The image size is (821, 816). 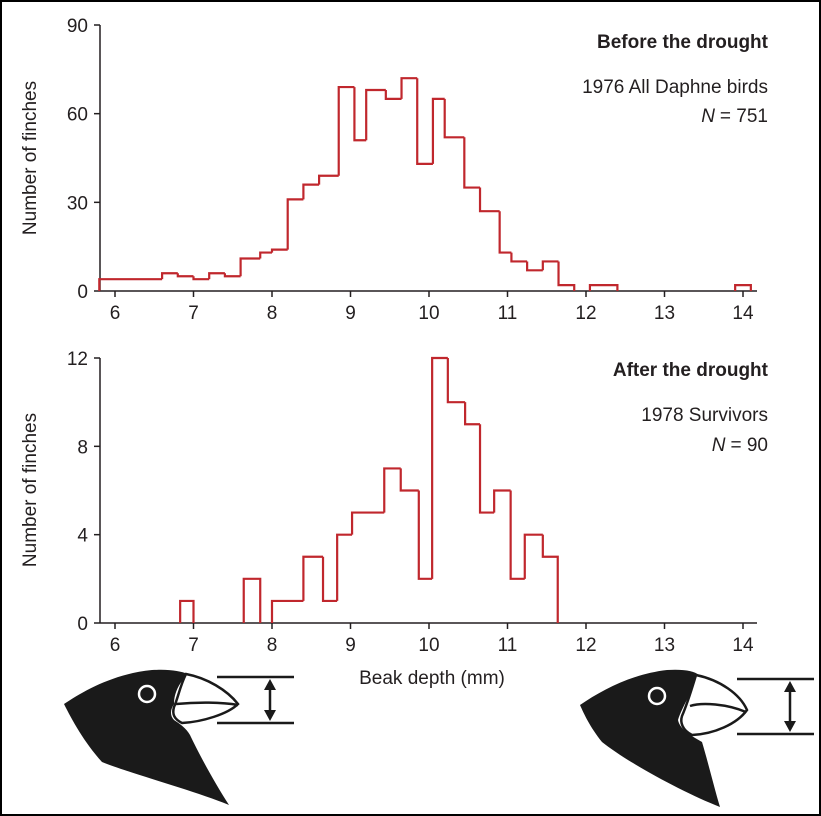 I want to click on top-x-tick-label: 10, so click(x=428, y=313).